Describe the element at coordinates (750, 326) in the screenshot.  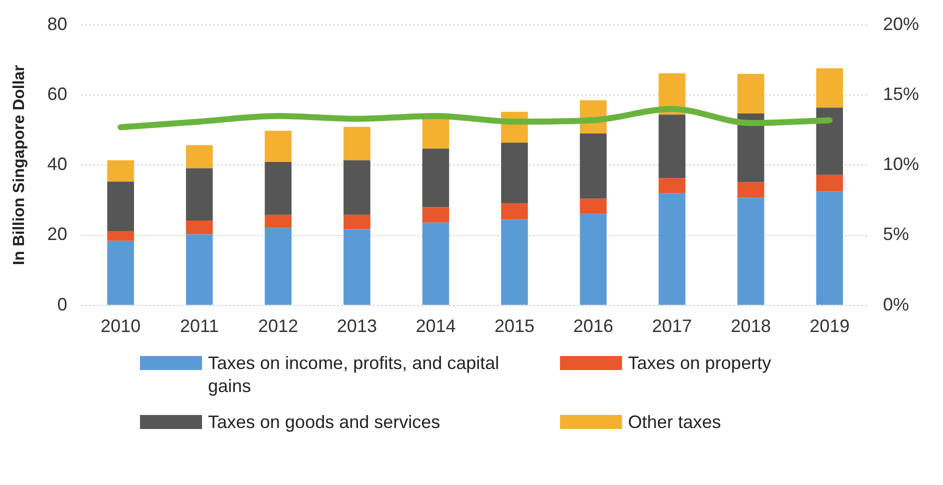
I see `x-tick-label: 2018` at that location.